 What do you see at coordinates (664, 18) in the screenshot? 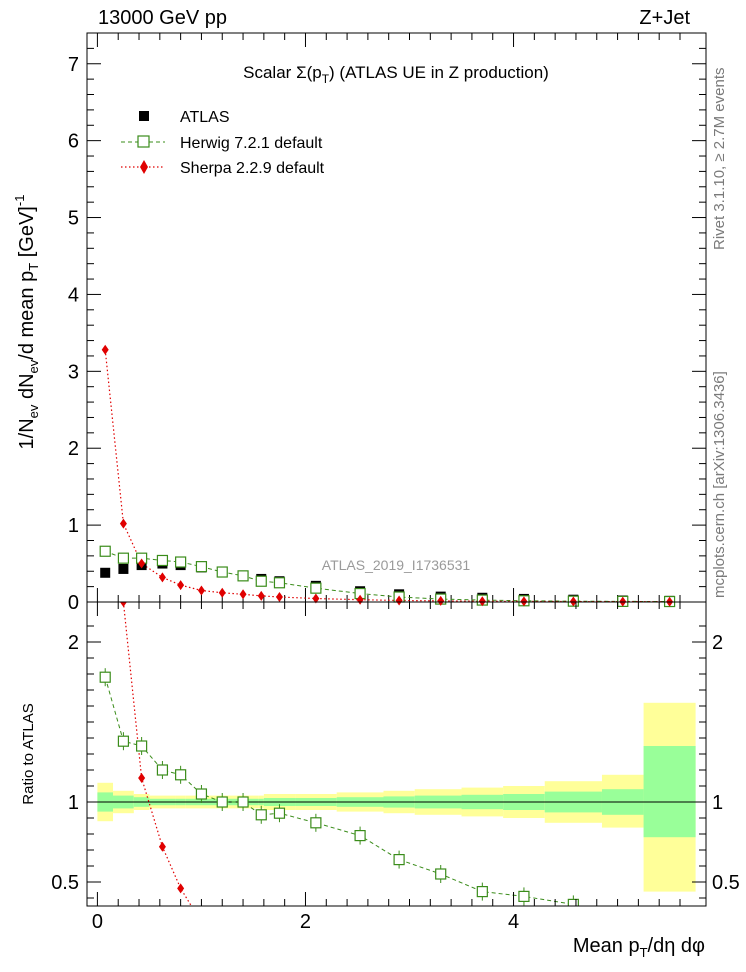
I see `header-right: Z+Jet` at bounding box center [664, 18].